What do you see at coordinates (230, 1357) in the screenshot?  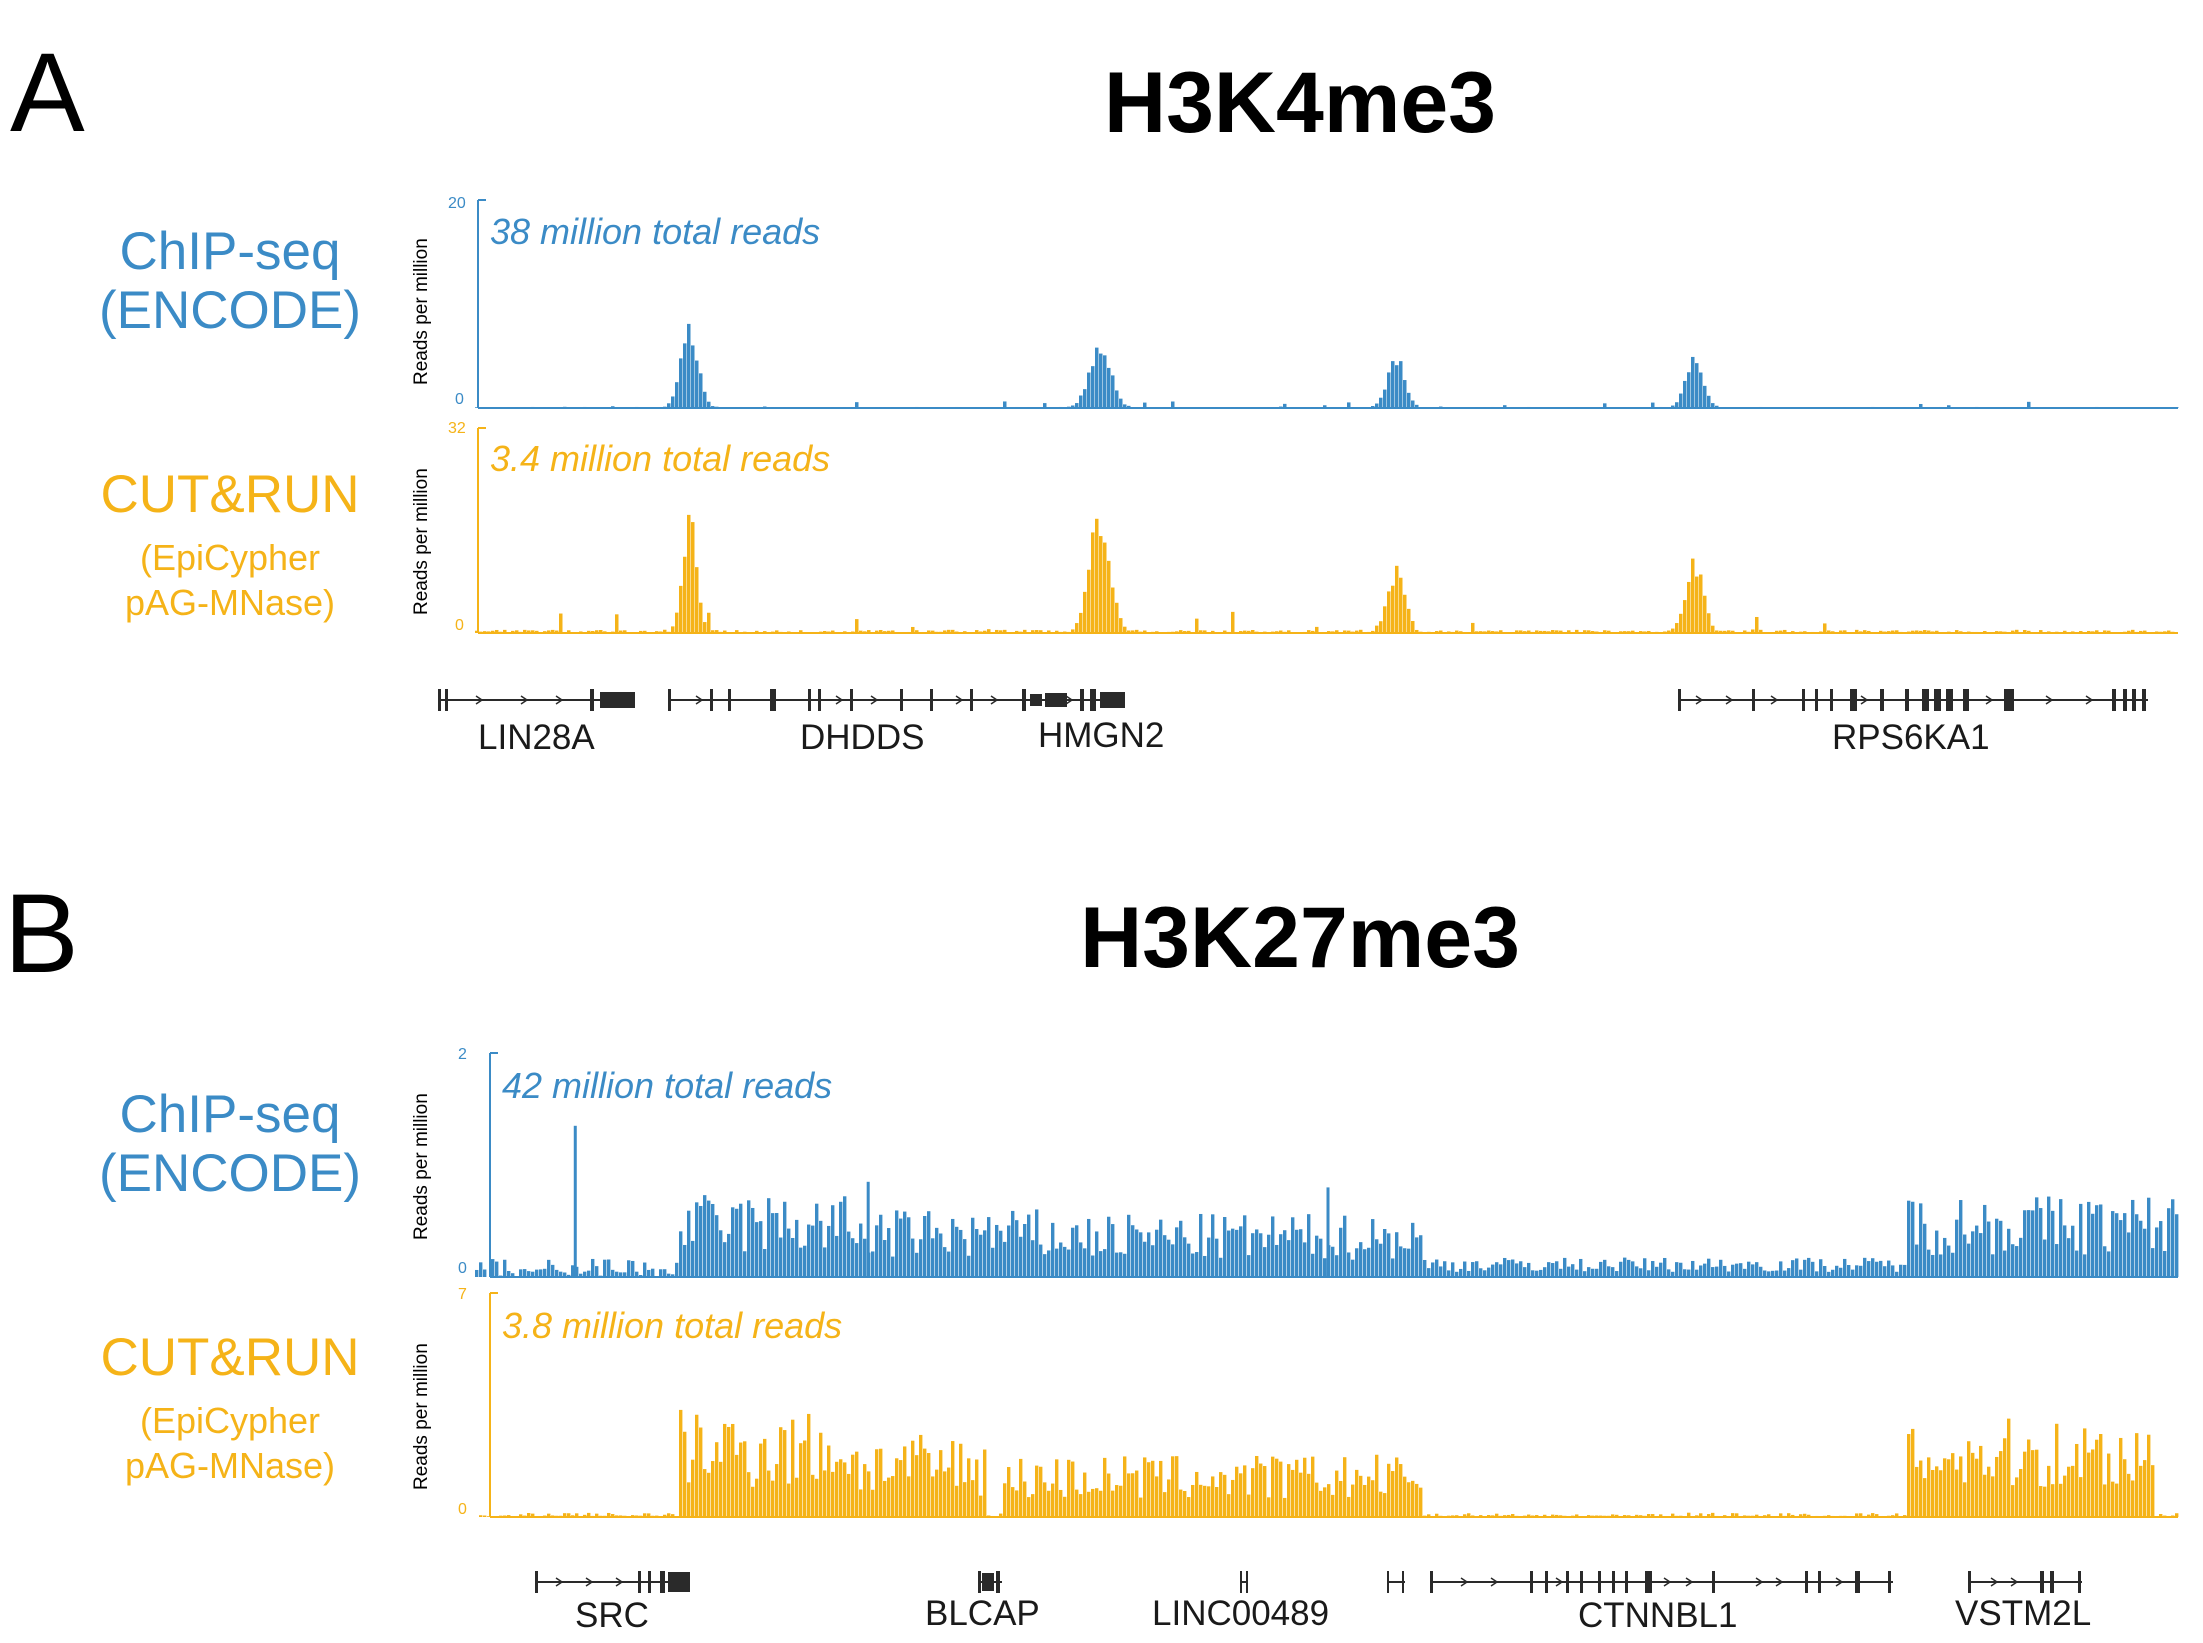 I see `panel-b-cutrun-label: CUT&RUN` at bounding box center [230, 1357].